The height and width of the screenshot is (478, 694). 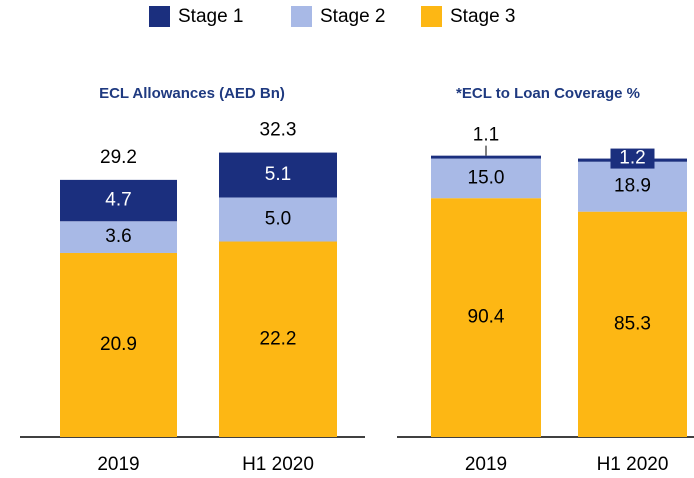 I want to click on label-box, so click(x=632, y=158).